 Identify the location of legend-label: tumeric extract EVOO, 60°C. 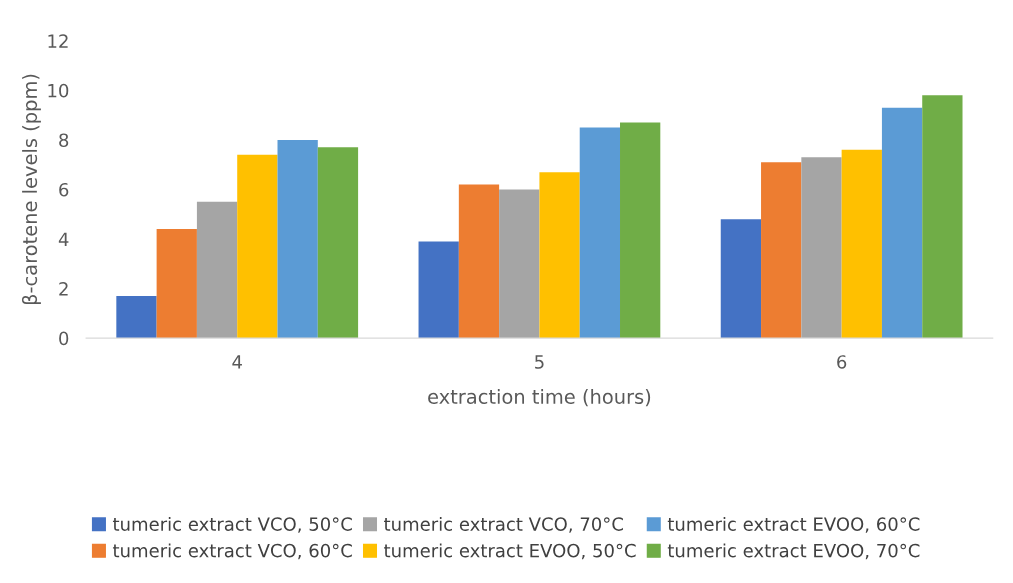
(793, 524).